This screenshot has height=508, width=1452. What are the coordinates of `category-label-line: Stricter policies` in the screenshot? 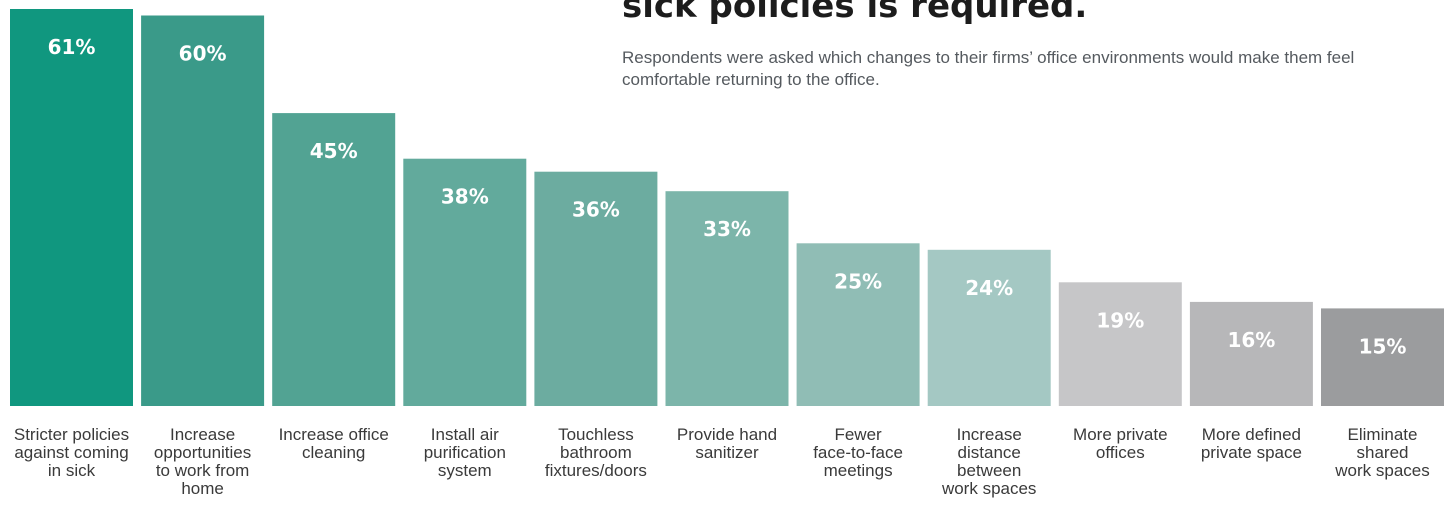 It's located at (71, 434).